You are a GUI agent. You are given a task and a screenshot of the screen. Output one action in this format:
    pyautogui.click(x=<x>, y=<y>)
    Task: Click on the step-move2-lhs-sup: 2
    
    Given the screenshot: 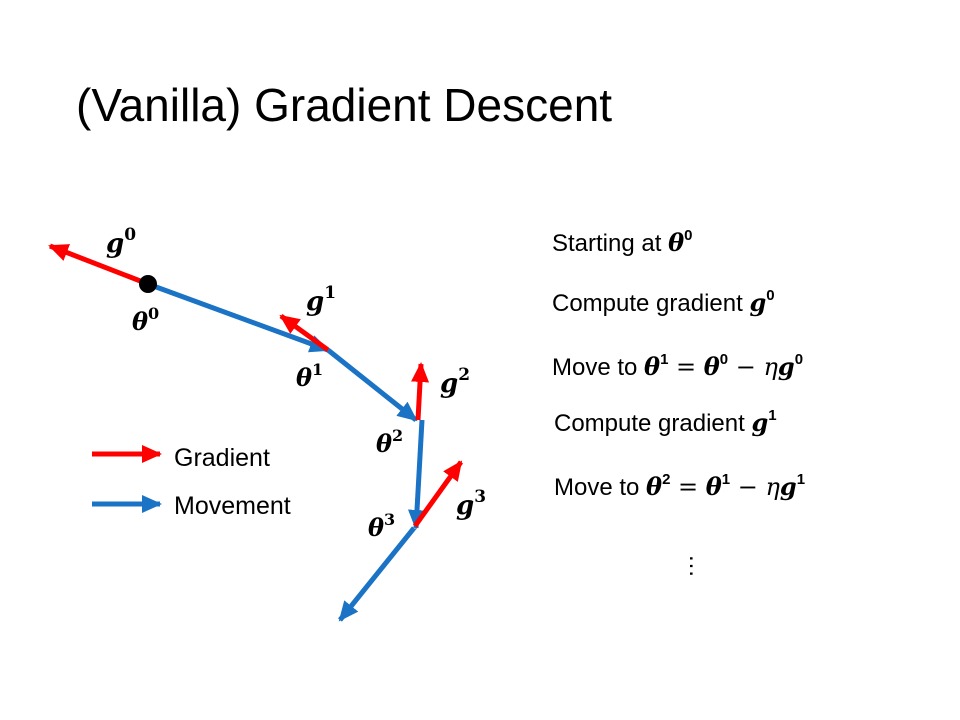 What is the action you would take?
    pyautogui.click(x=666, y=479)
    